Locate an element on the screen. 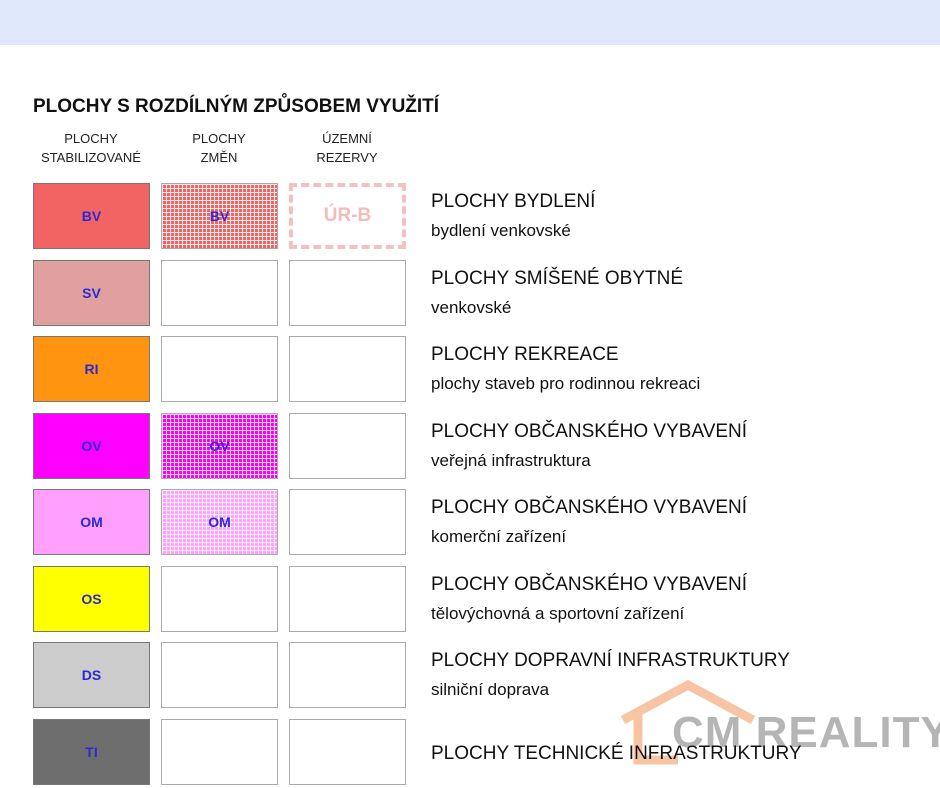  stabilized-swatch: OM is located at coordinates (91, 522).